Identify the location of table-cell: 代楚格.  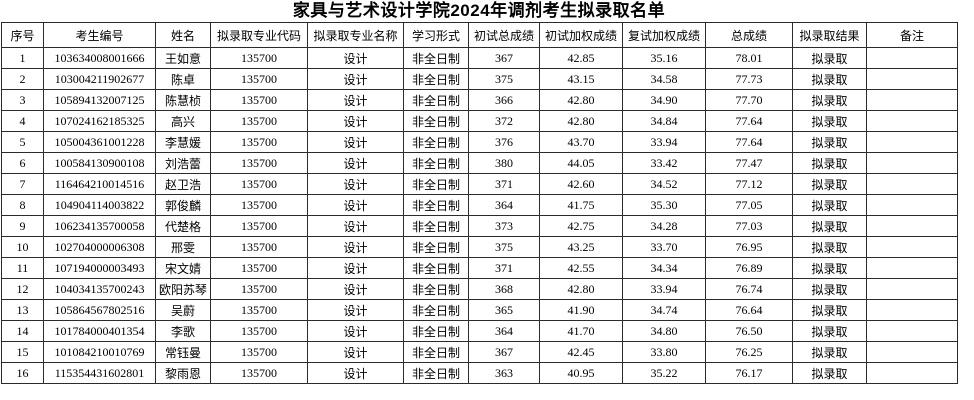
(183, 226).